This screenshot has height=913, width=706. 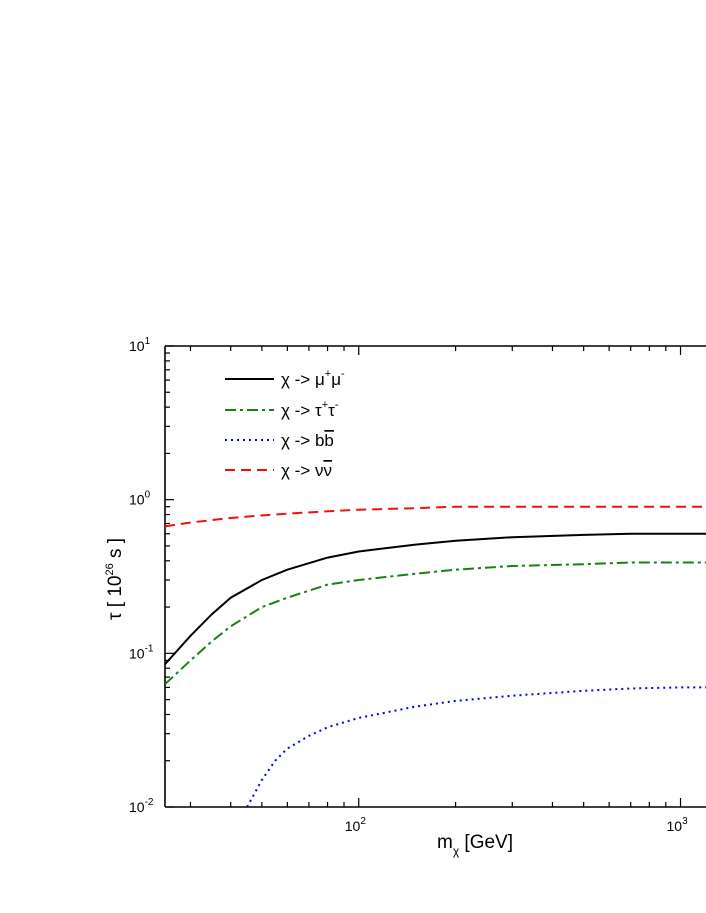 What do you see at coordinates (313, 378) in the screenshot?
I see `legend-label-1: χ -> μ+μ-` at bounding box center [313, 378].